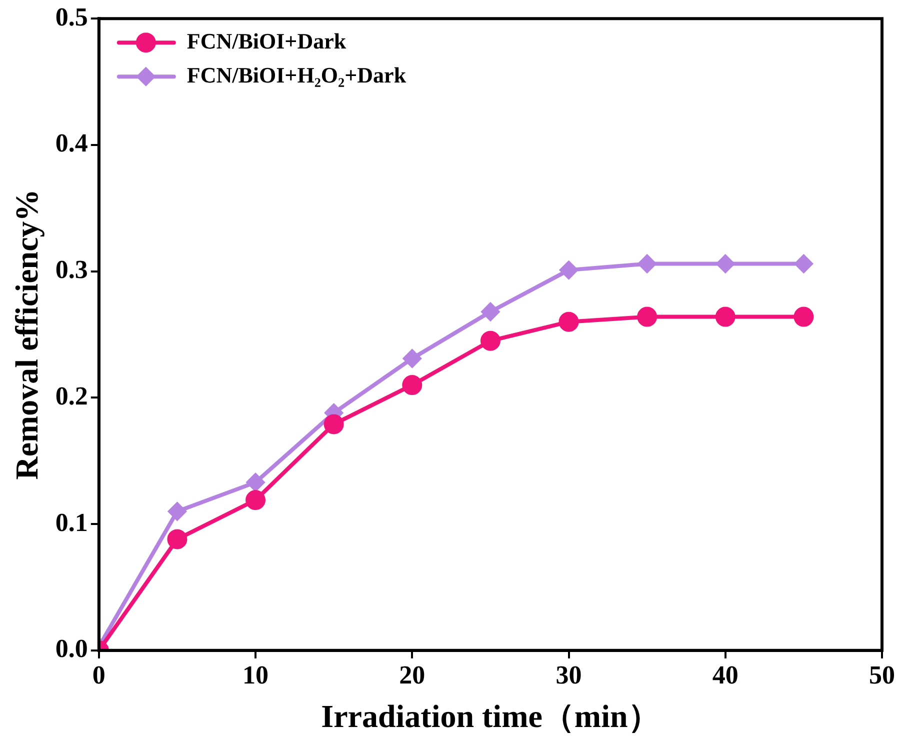 This screenshot has height=746, width=904. I want to click on y-tick-label: 0.3, so click(71, 269).